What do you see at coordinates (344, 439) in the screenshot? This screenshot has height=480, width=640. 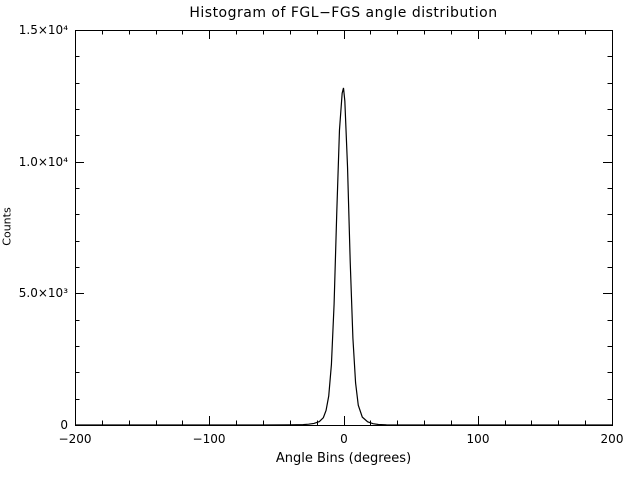 I see `x-tick-label: 0` at bounding box center [344, 439].